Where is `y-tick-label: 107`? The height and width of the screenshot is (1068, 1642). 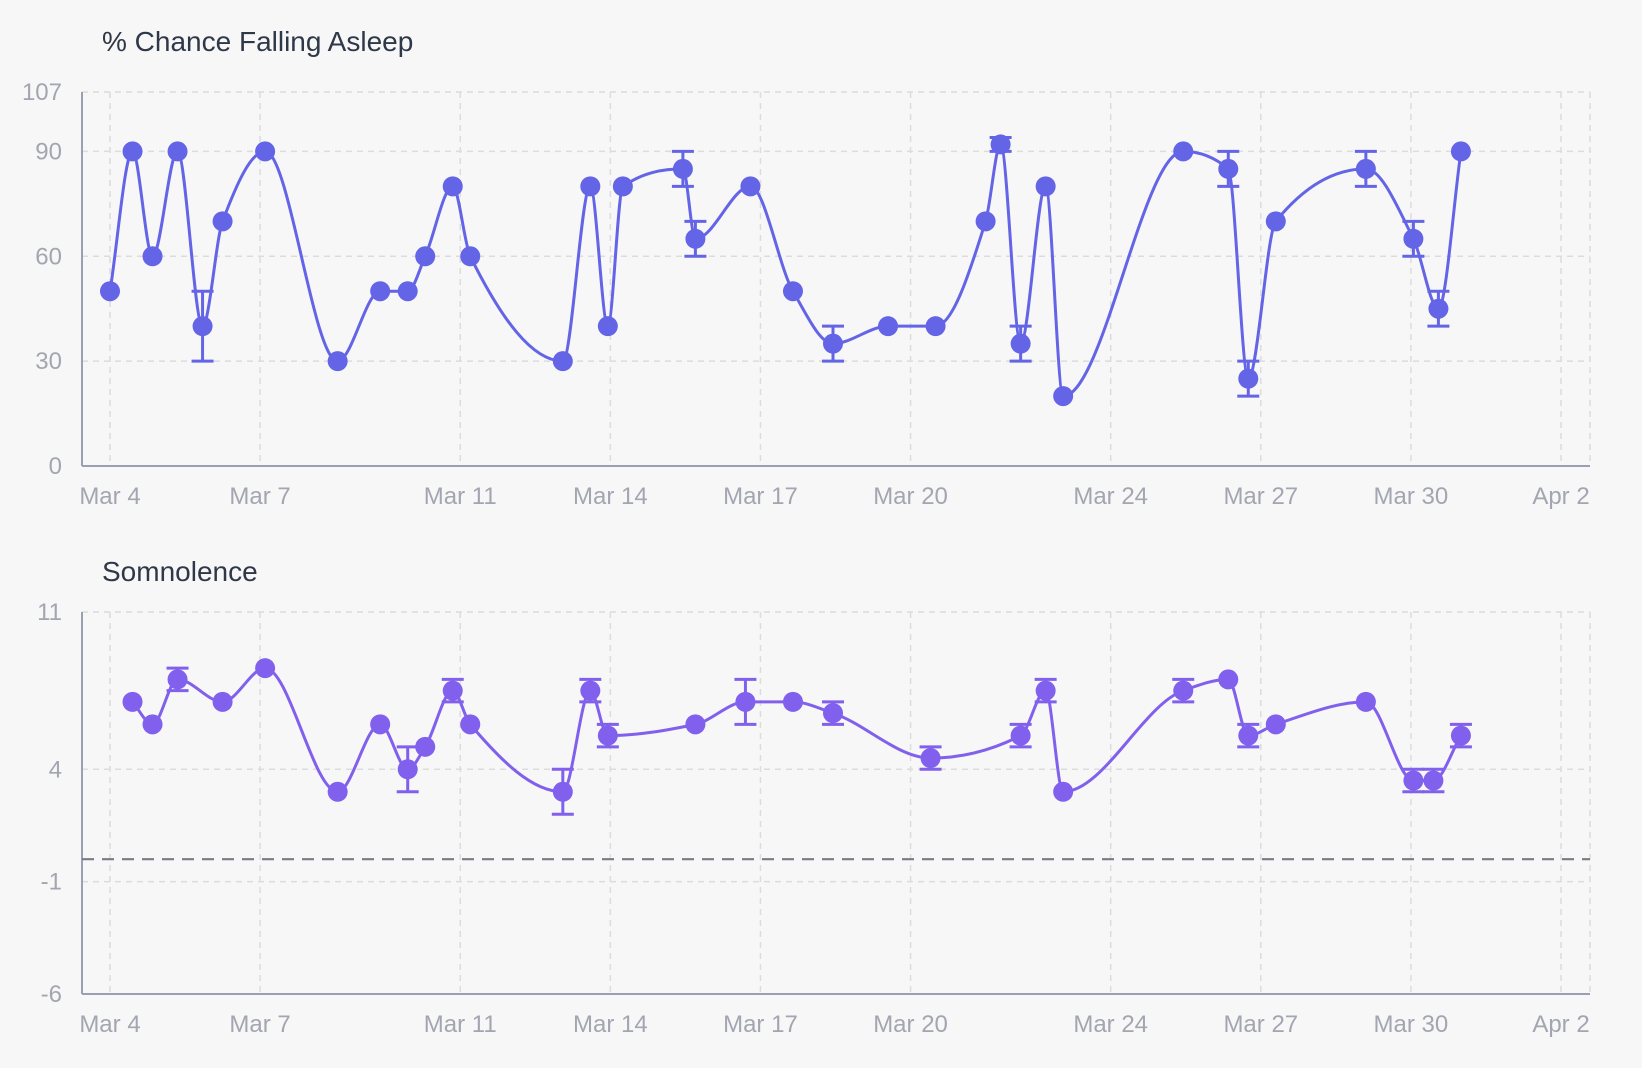
y-tick-label: 107 is located at coordinates (42, 92).